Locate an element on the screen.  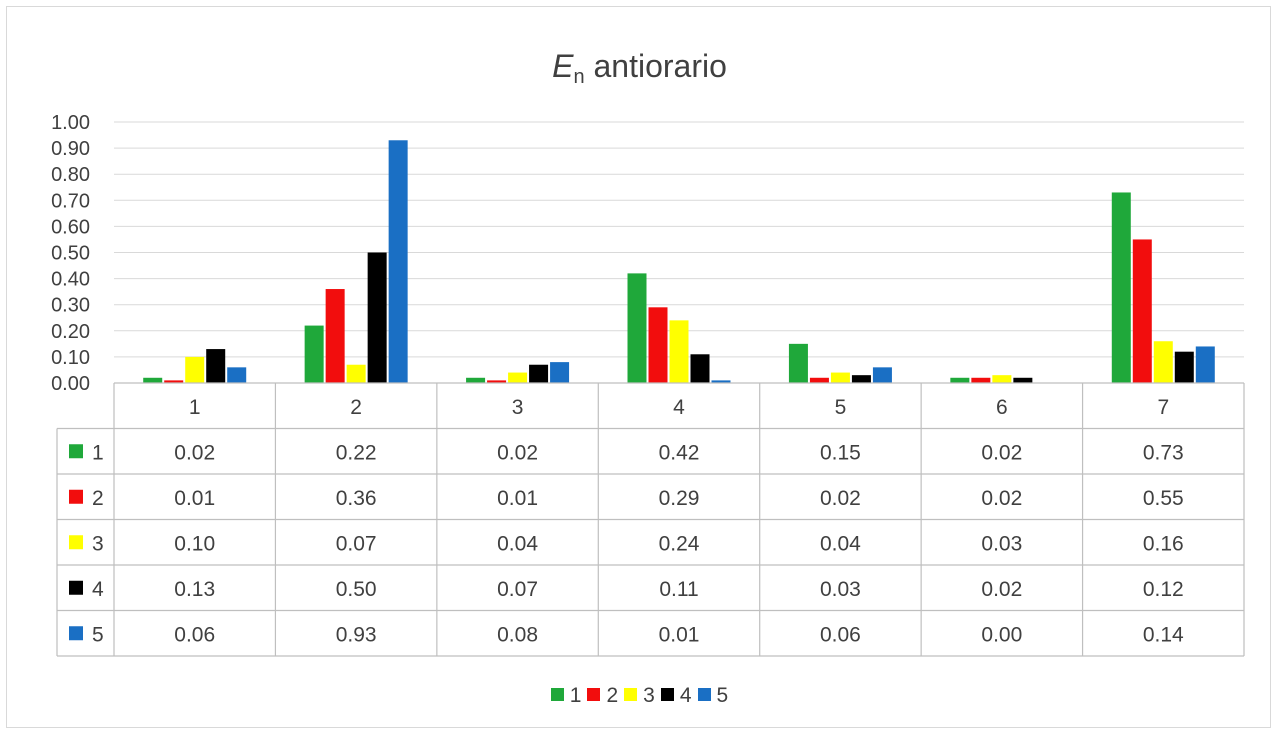
table-value-cell: 0.15 is located at coordinates (840, 452).